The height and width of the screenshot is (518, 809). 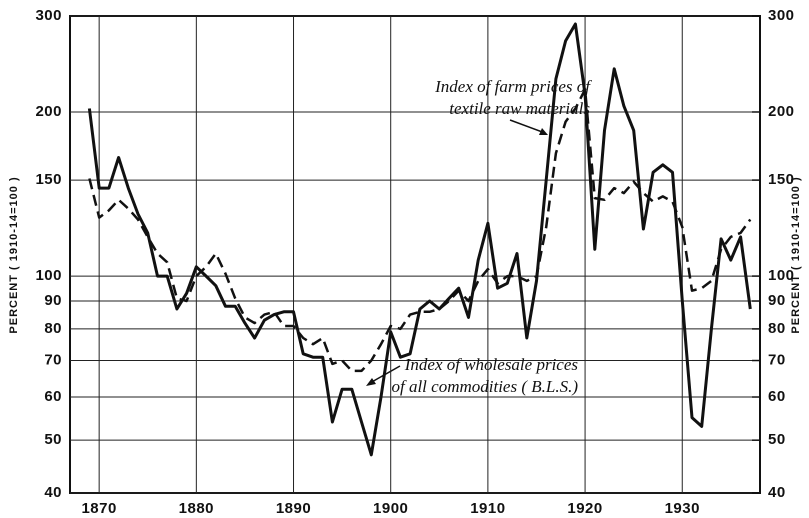 What do you see at coordinates (781, 179) in the screenshot?
I see `y2-tick-label: 150` at bounding box center [781, 179].